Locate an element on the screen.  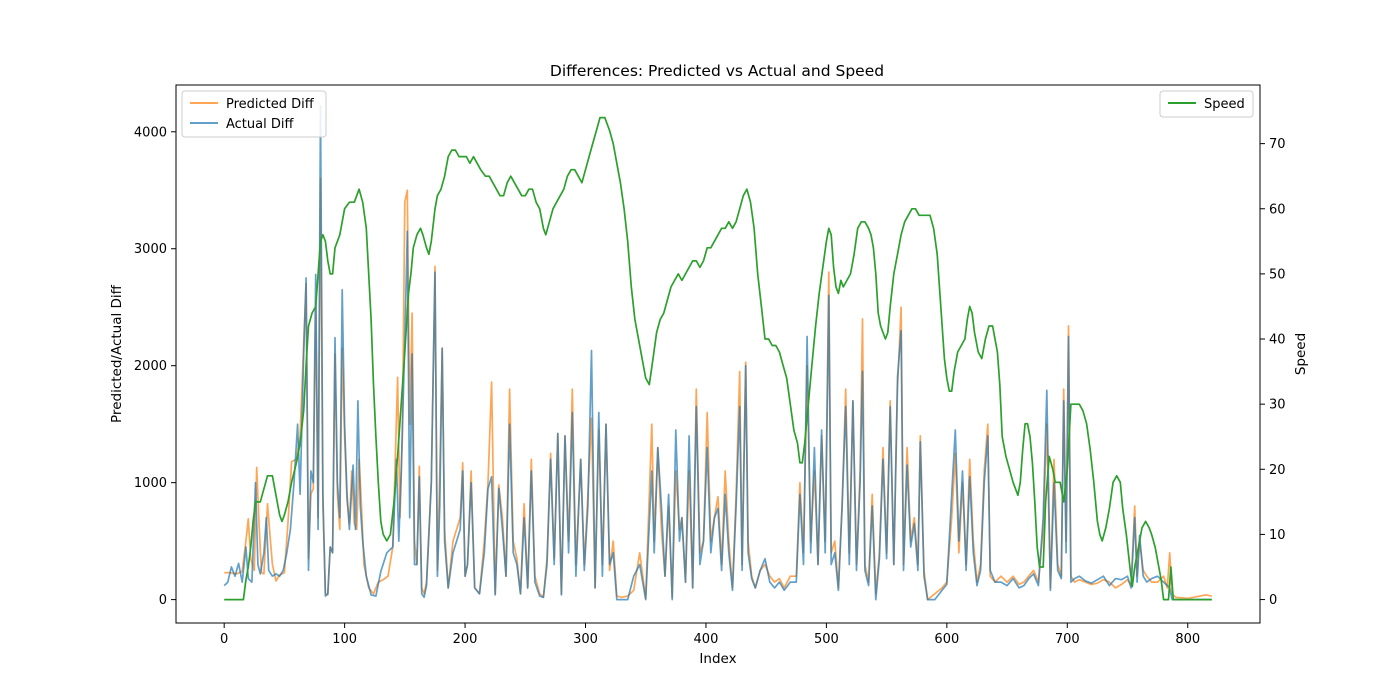
y-left-tick-label: 2000 is located at coordinates (150, 366).